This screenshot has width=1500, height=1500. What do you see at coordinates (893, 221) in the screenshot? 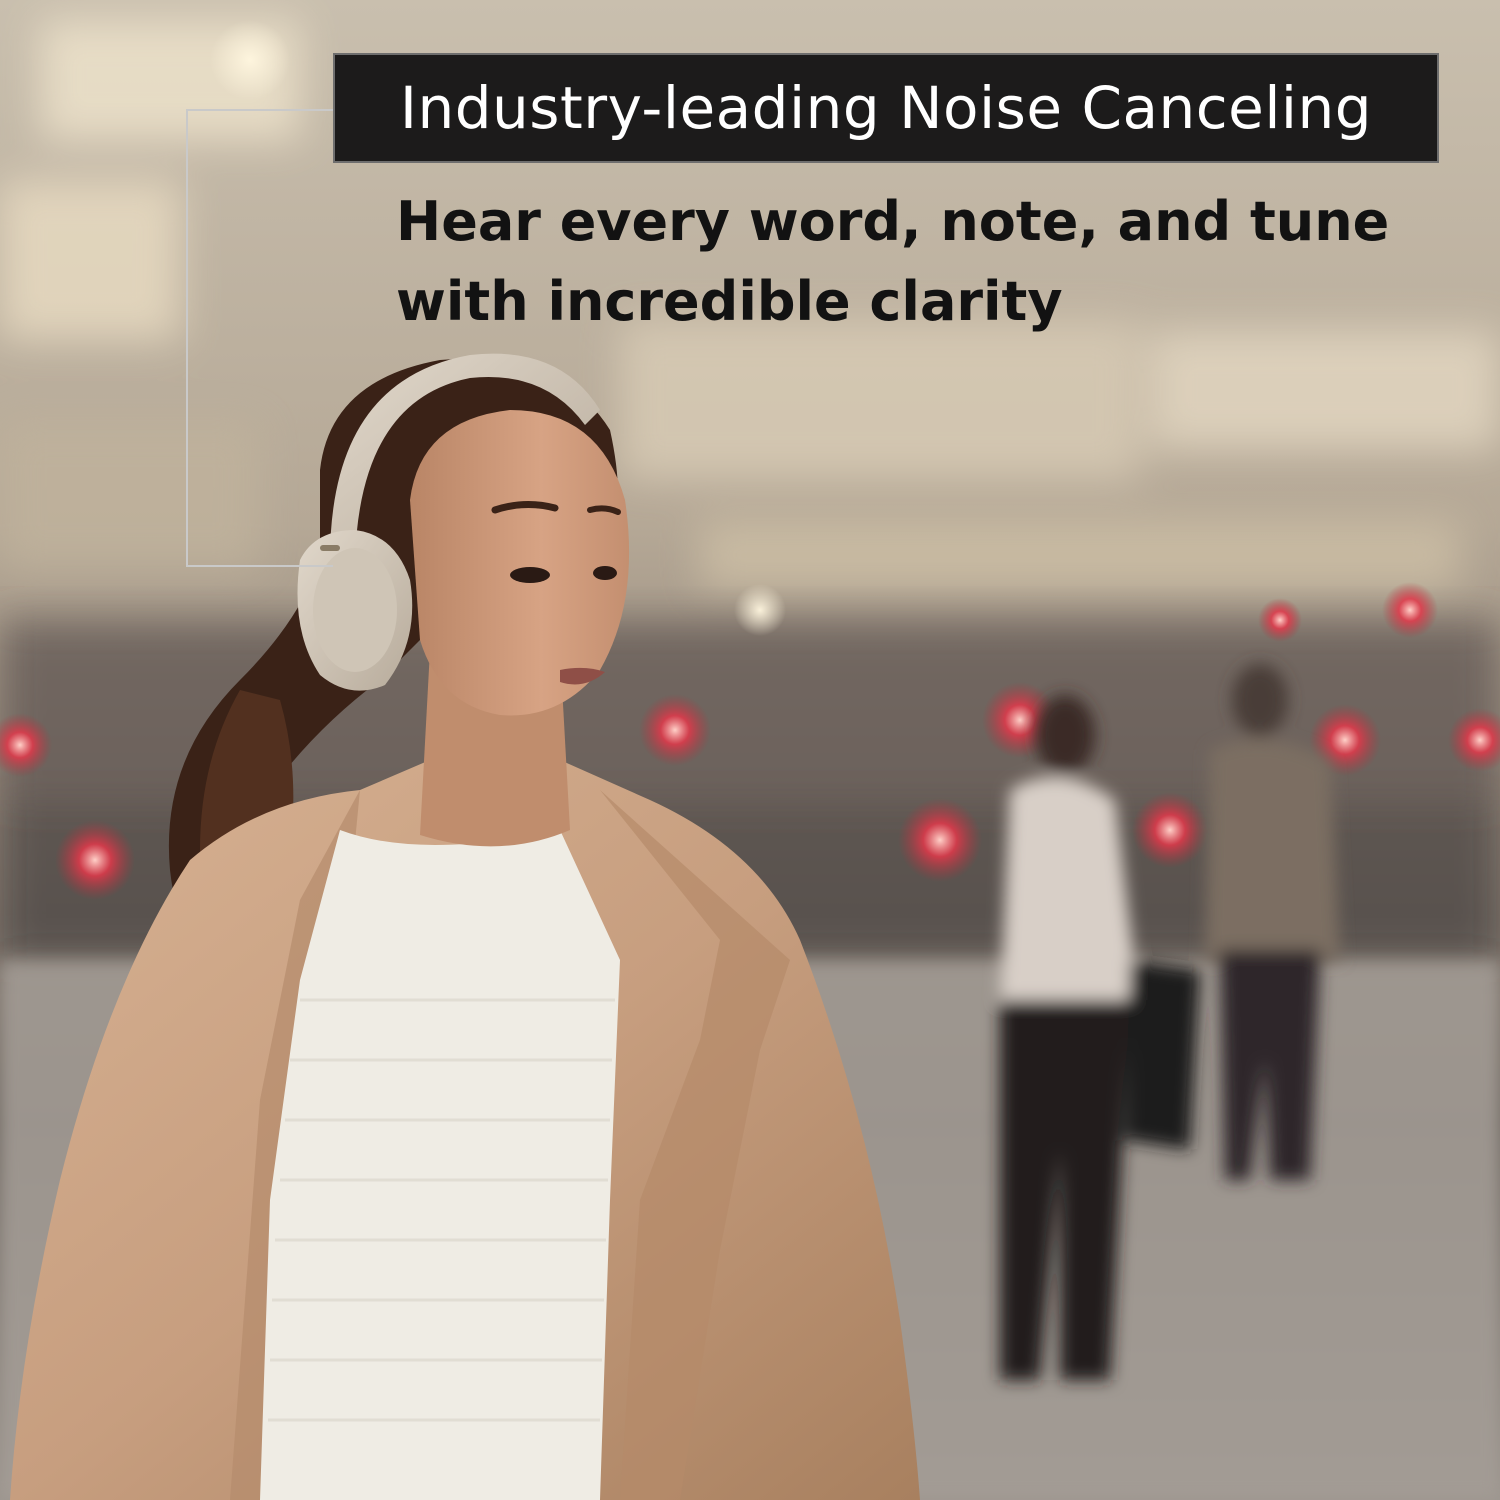
I see `tagline-line-1: Hear every word, note, and tune` at bounding box center [893, 221].